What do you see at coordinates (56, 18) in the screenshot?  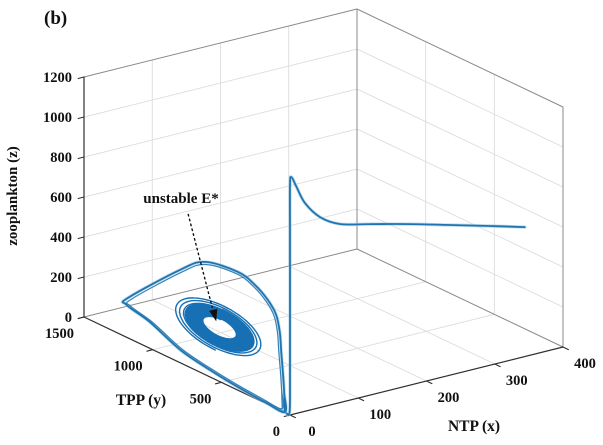 I see `panel-label: (b)` at bounding box center [56, 18].